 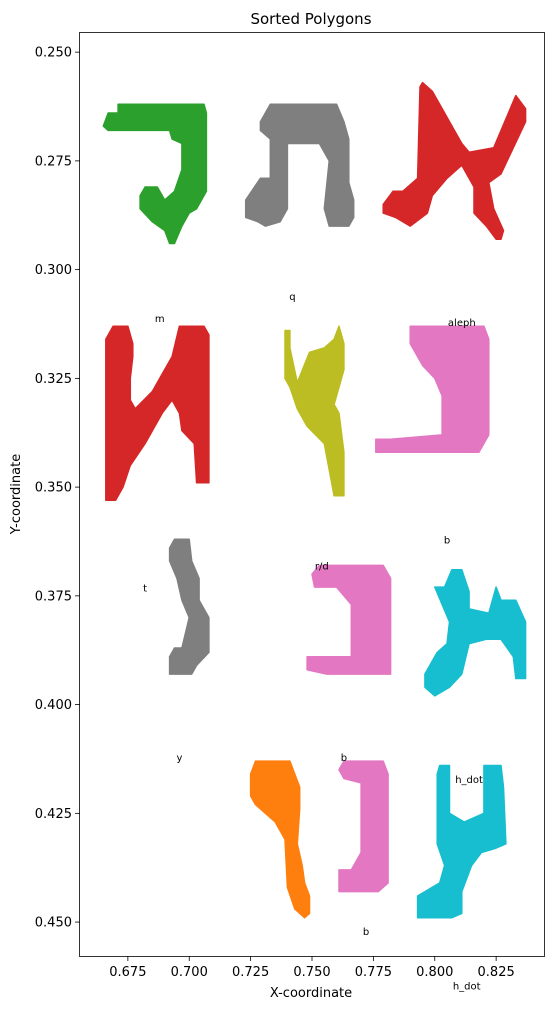 What do you see at coordinates (16, 494) in the screenshot?
I see `y-axis-title: Y-coordinate` at bounding box center [16, 494].